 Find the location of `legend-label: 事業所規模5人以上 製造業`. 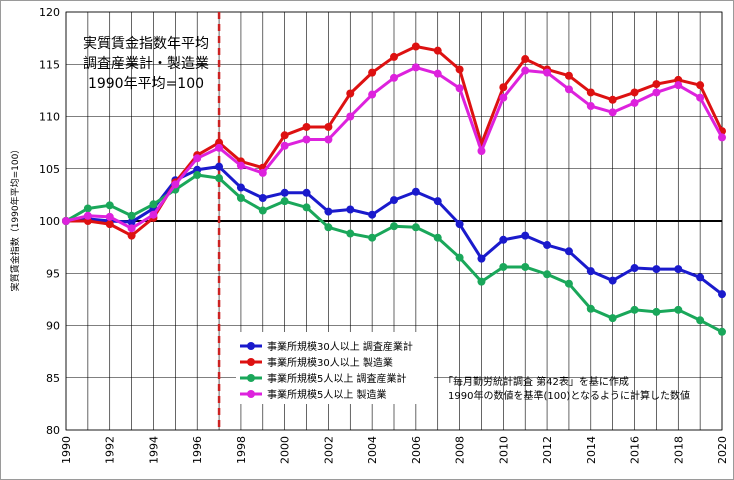

legend-label: 事業所規模5人以上 製造業 is located at coordinates (327, 394).